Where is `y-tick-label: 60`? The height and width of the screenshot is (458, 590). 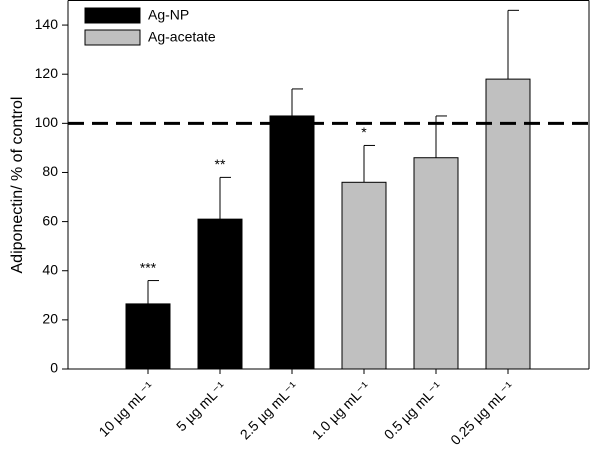 y-tick-label: 60 is located at coordinates (50, 220).